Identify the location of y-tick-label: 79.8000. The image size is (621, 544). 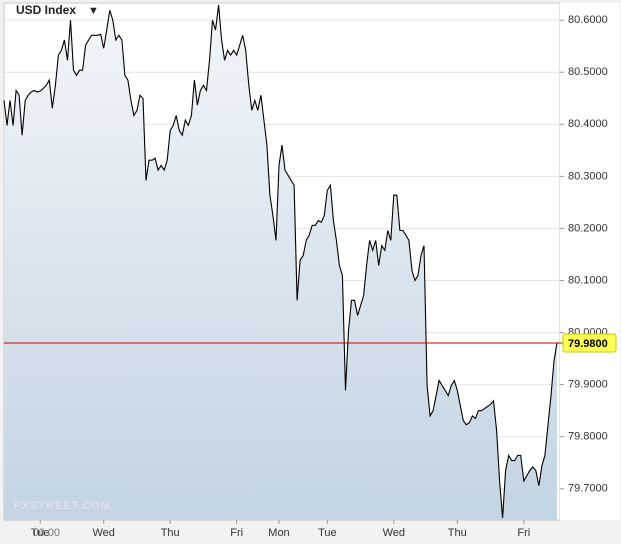
(588, 437).